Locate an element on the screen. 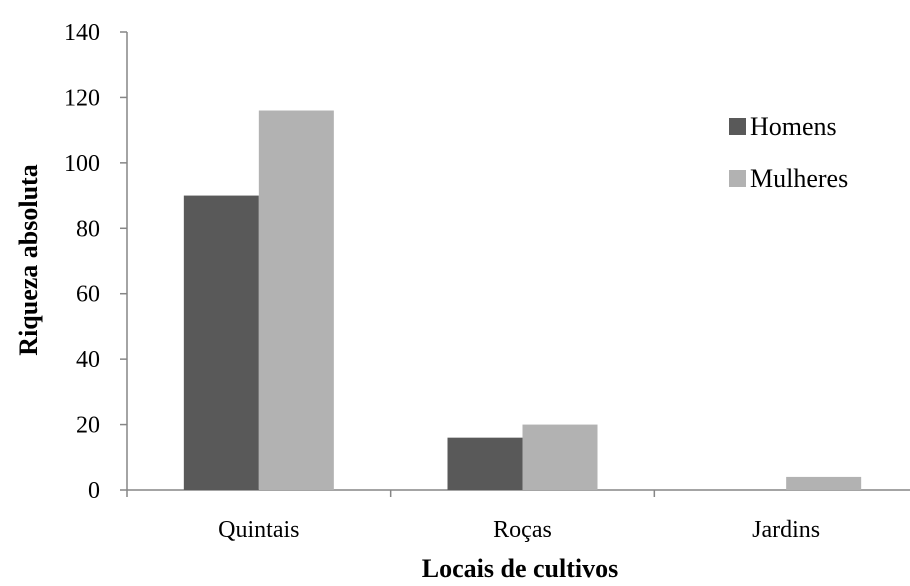 This screenshot has width=910, height=586. x-tick-label: Roças is located at coordinates (522, 530).